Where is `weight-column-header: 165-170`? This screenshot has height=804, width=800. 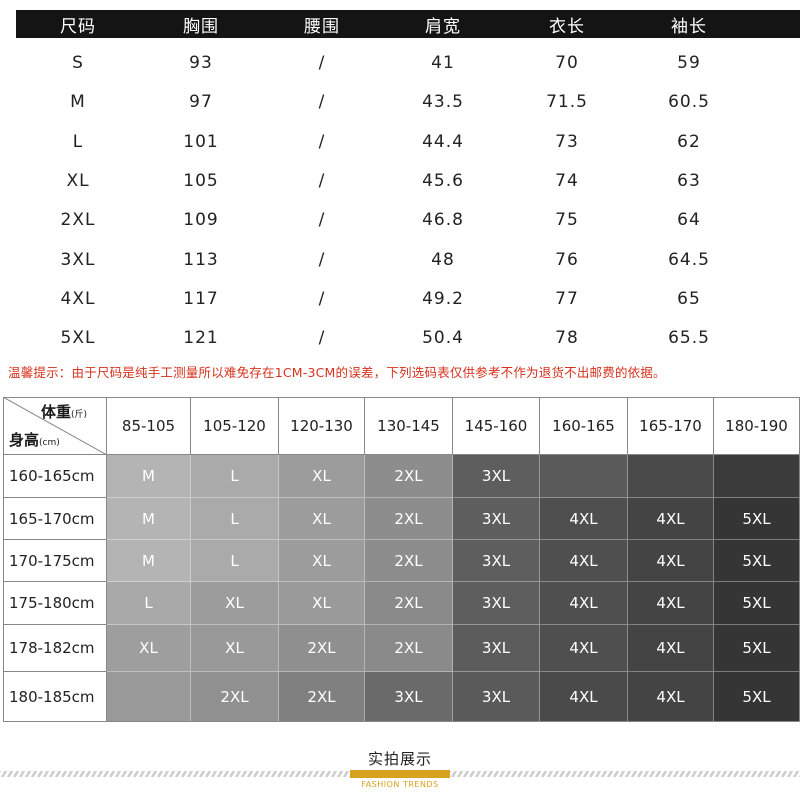 weight-column-header: 165-170 is located at coordinates (671, 426).